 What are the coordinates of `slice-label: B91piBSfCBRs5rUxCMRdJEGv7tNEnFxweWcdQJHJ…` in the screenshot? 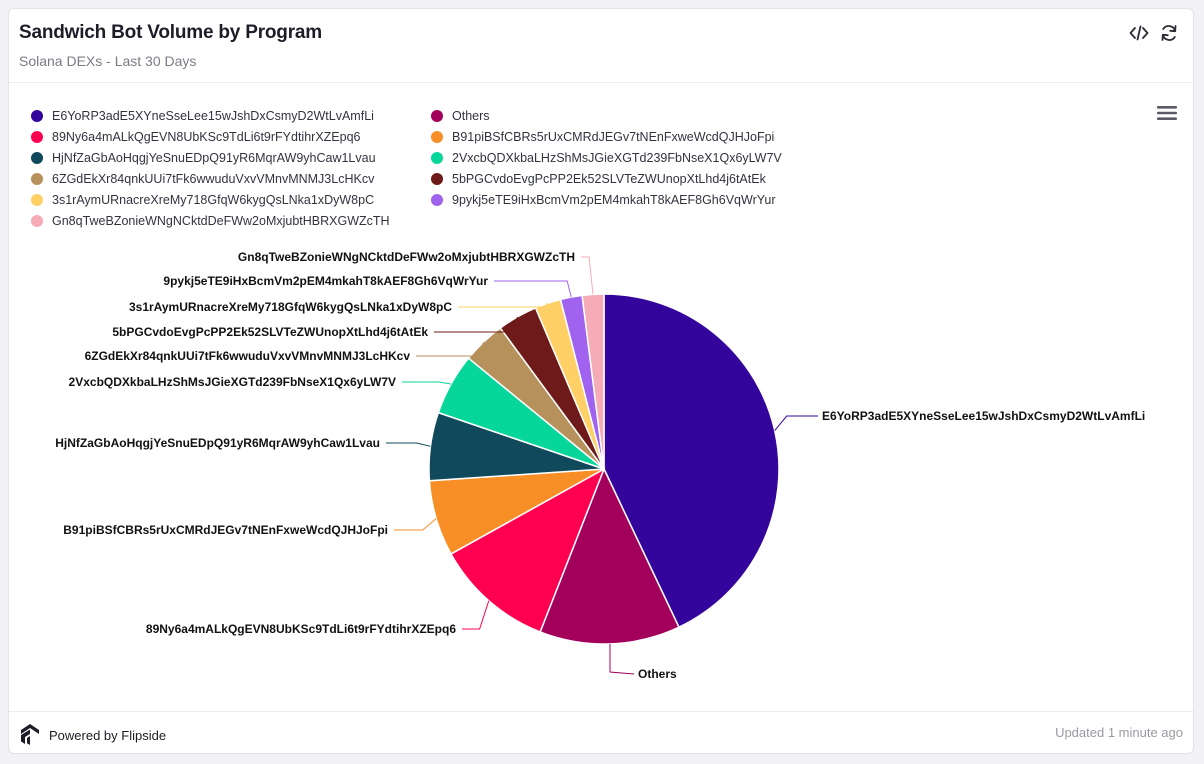 It's located at (225, 530).